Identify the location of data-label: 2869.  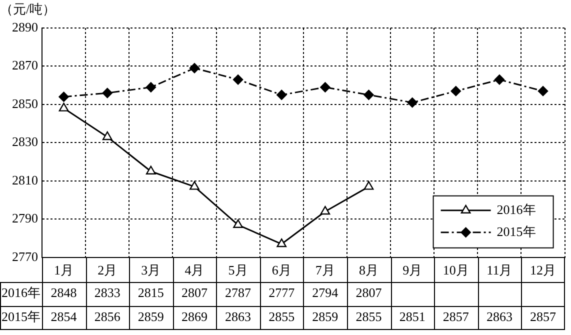
(194, 316).